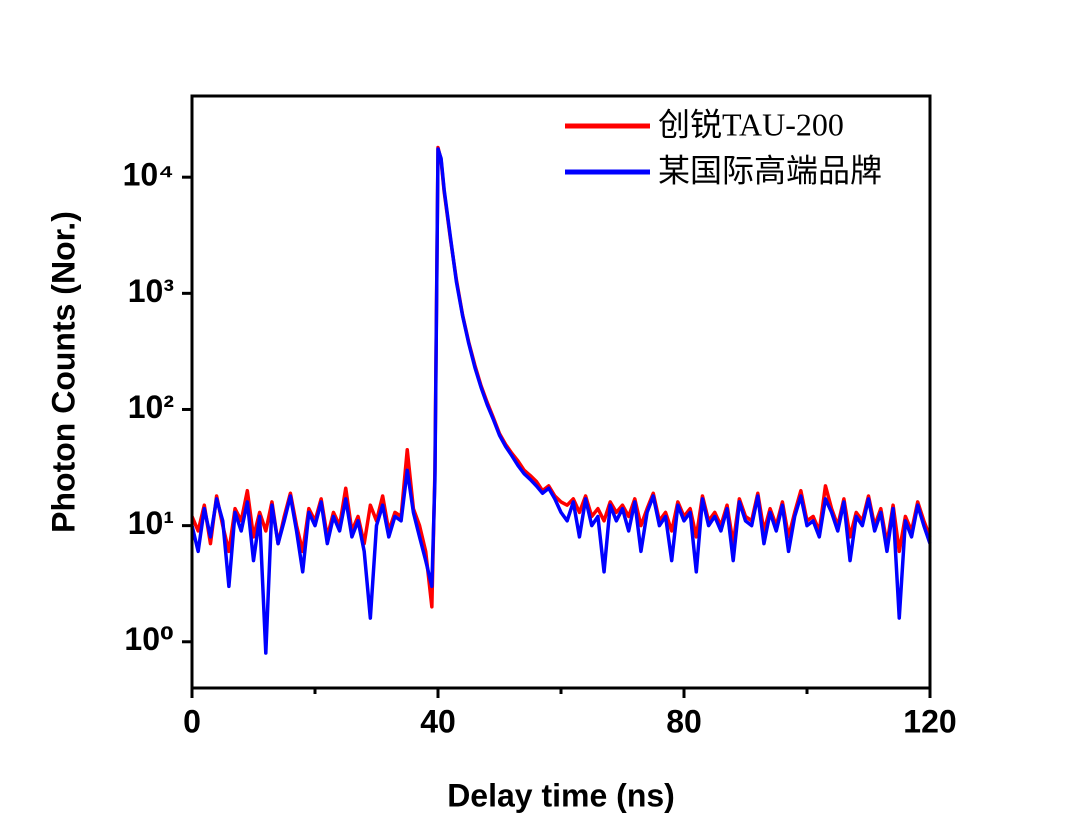  Describe the element at coordinates (149, 639) in the screenshot. I see `y-tick-label: 10⁰` at that location.